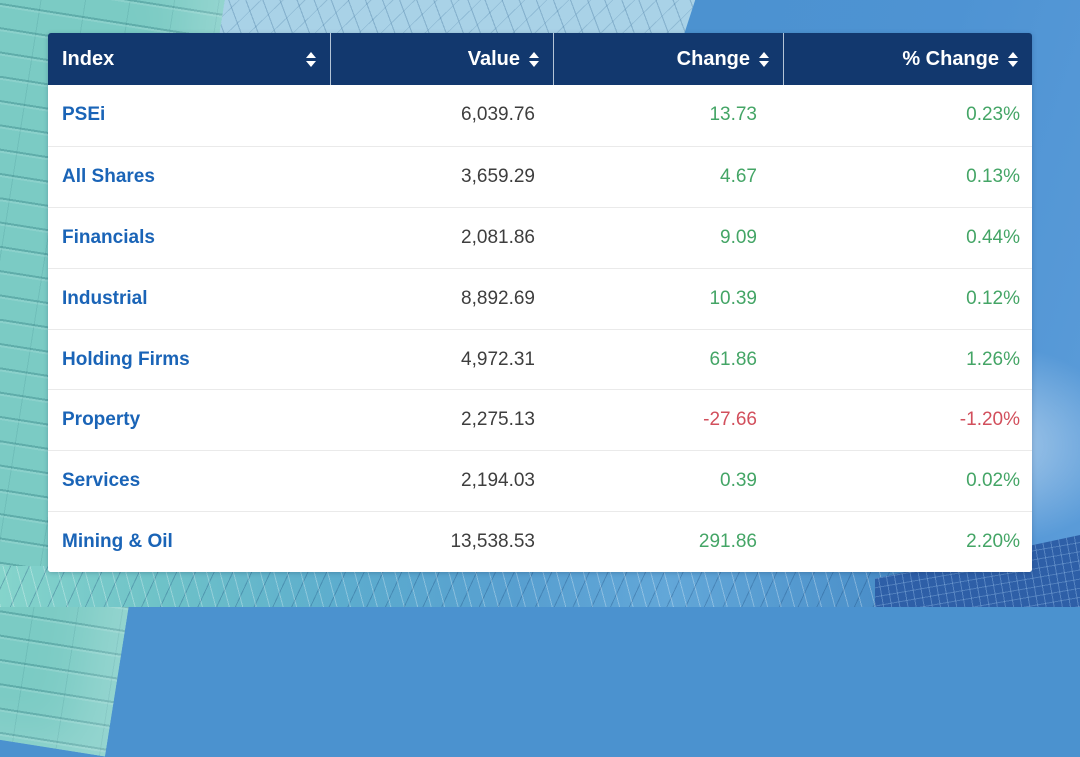 The height and width of the screenshot is (757, 1080). What do you see at coordinates (101, 420) in the screenshot?
I see `index-link: Property` at bounding box center [101, 420].